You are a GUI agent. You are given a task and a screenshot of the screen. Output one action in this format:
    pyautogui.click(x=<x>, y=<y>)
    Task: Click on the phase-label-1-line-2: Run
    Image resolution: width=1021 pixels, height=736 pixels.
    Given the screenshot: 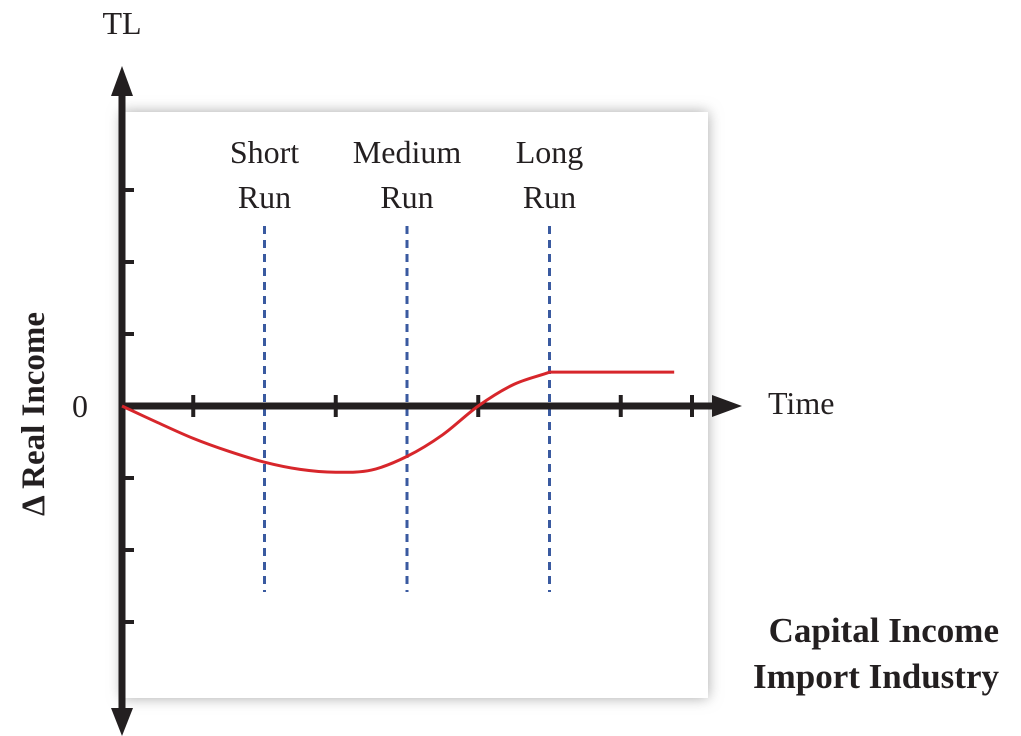 What is the action you would take?
    pyautogui.click(x=264, y=197)
    